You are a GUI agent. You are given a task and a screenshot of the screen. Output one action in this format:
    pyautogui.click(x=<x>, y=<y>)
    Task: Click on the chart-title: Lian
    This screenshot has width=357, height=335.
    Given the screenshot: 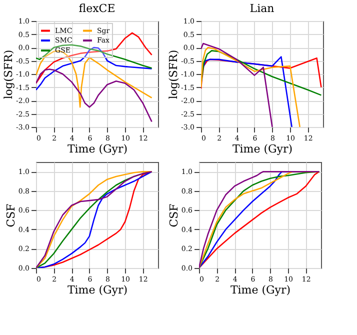 What is the action you would take?
    pyautogui.click(x=262, y=8)
    